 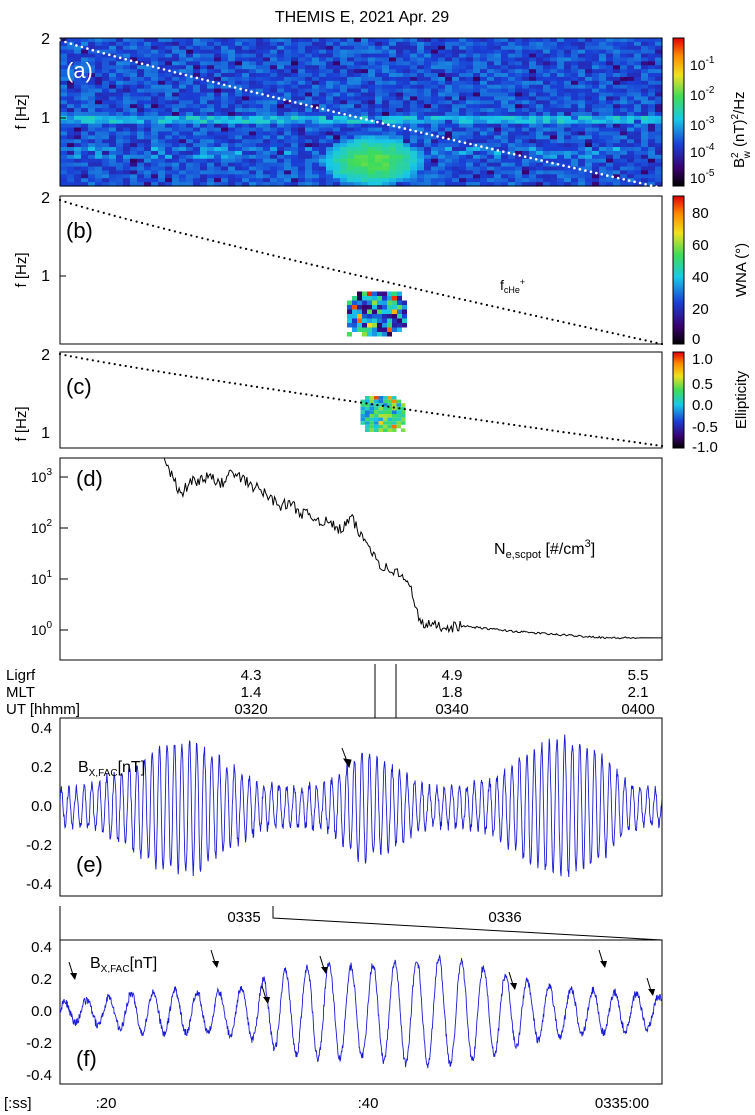 I want to click on colorbar-a-tick-2: 10-2, so click(x=702, y=94).